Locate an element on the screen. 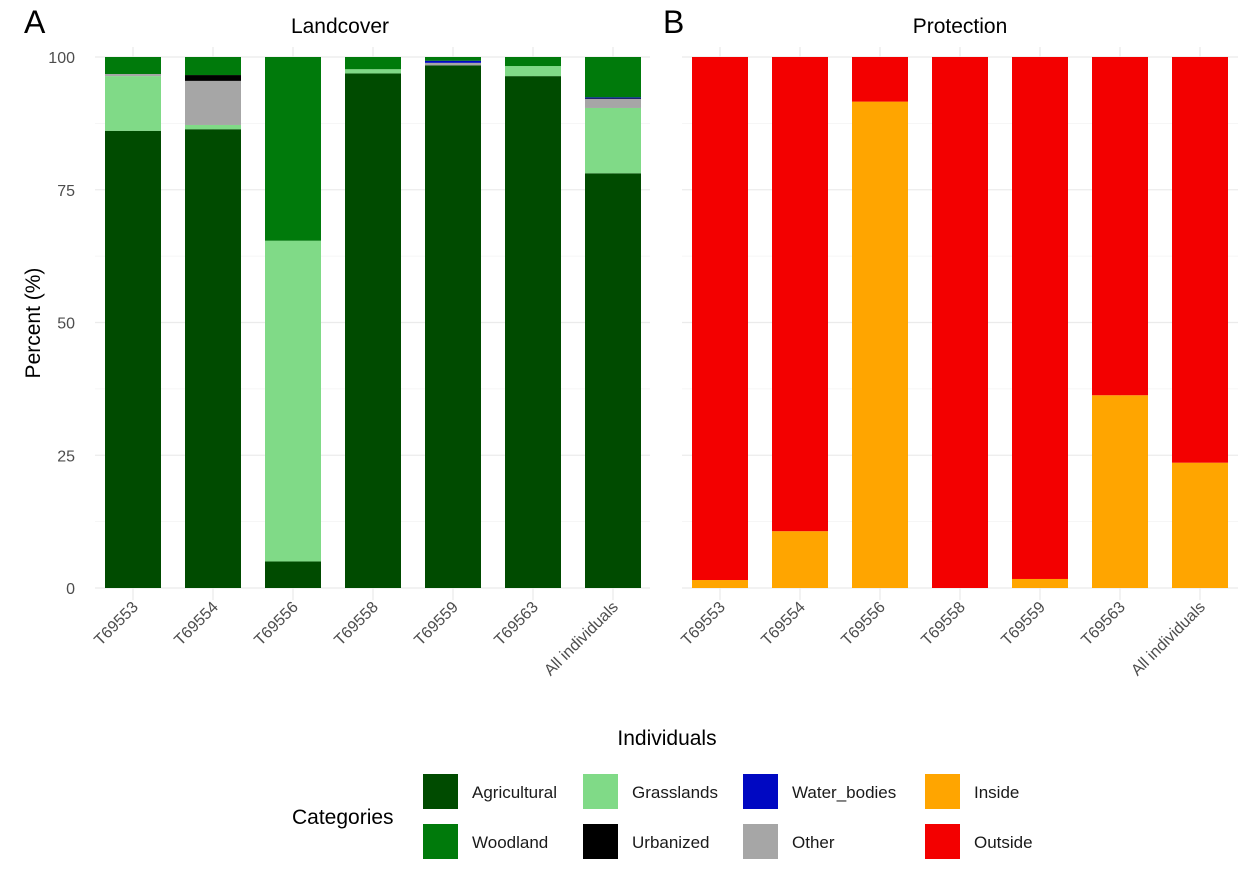 The image size is (1238, 869). legend-key-other is located at coordinates (760, 841).